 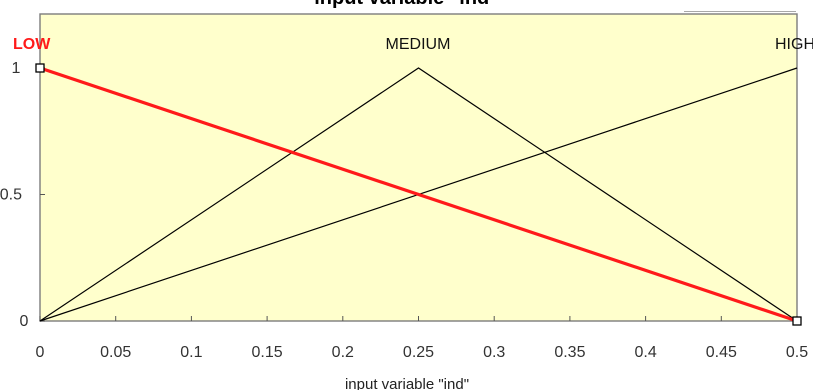 I want to click on x-tick-label: 0.1, so click(x=191, y=352).